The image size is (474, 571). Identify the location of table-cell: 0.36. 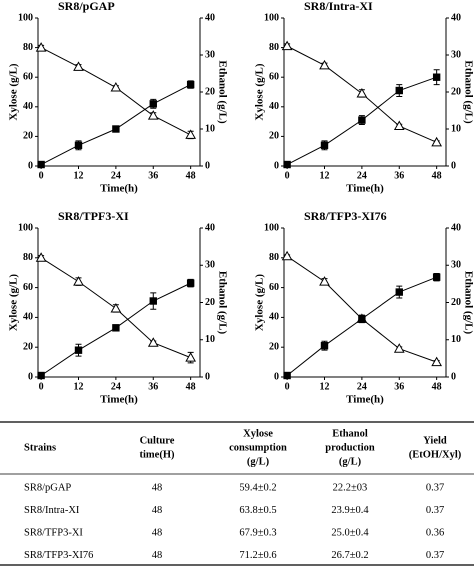
(435, 532).